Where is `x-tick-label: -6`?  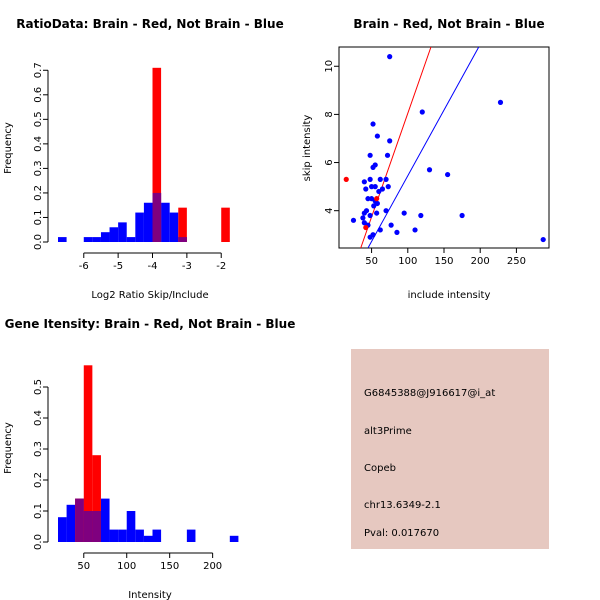 x-tick-label: -6 is located at coordinates (84, 266).